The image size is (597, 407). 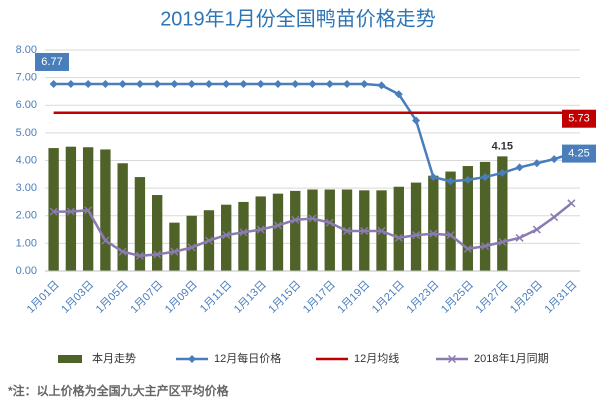 What do you see at coordinates (70, 359) in the screenshot?
I see `legend-swatch` at bounding box center [70, 359].